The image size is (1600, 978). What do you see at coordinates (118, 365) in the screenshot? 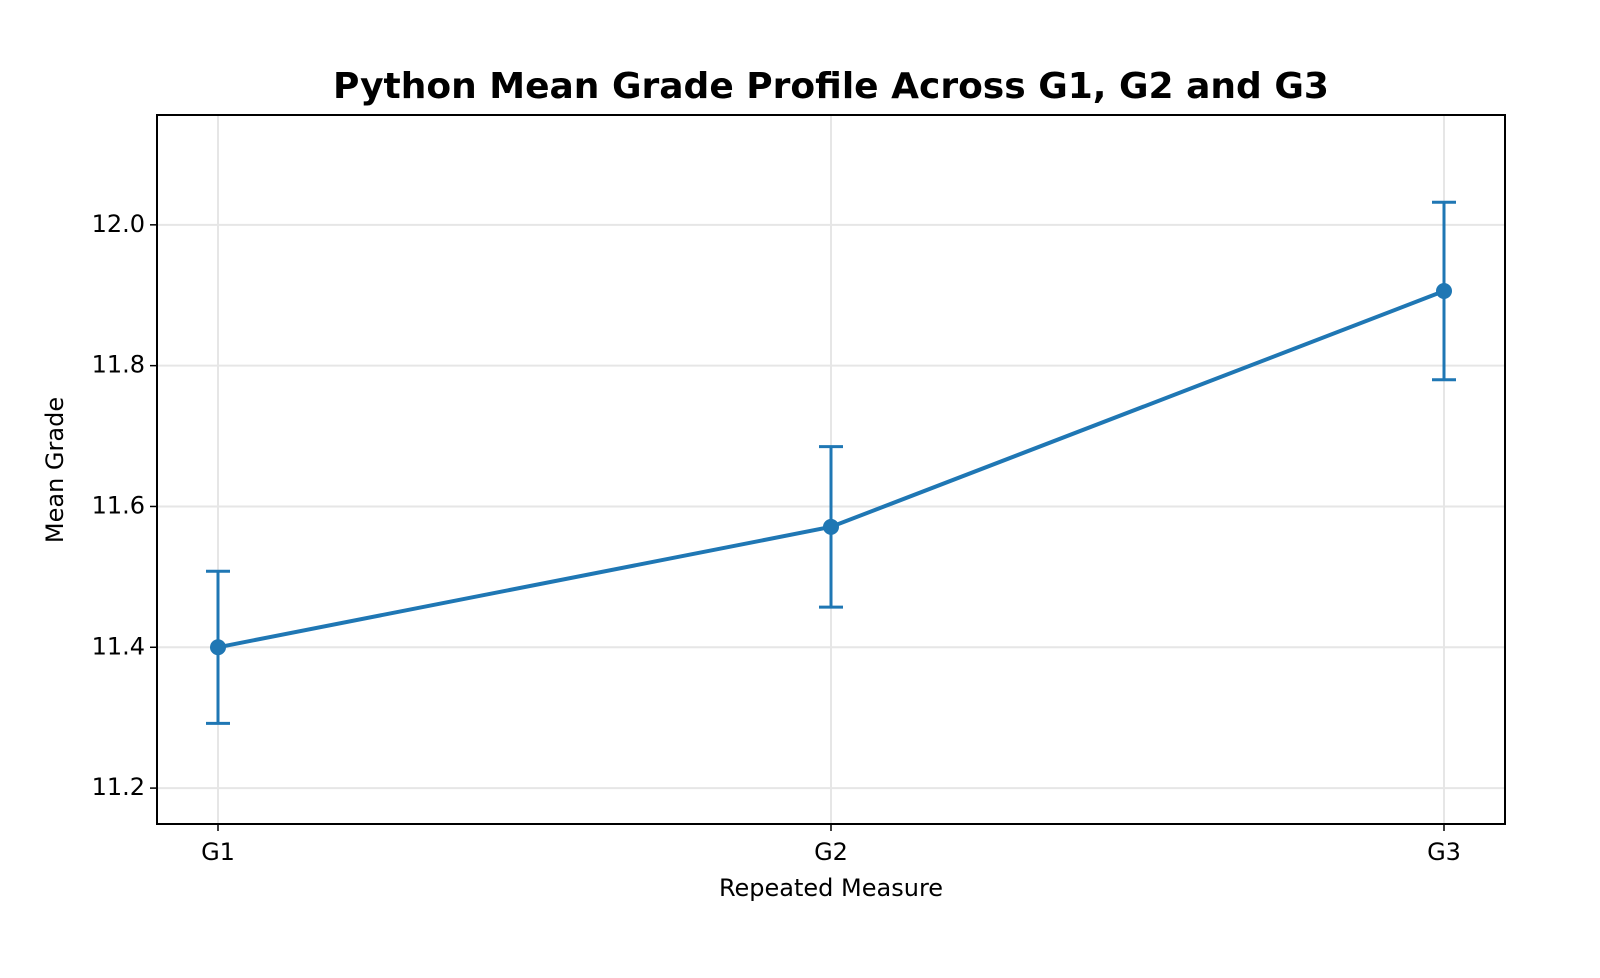
I see `y-tick-label: 11.8` at bounding box center [118, 365].